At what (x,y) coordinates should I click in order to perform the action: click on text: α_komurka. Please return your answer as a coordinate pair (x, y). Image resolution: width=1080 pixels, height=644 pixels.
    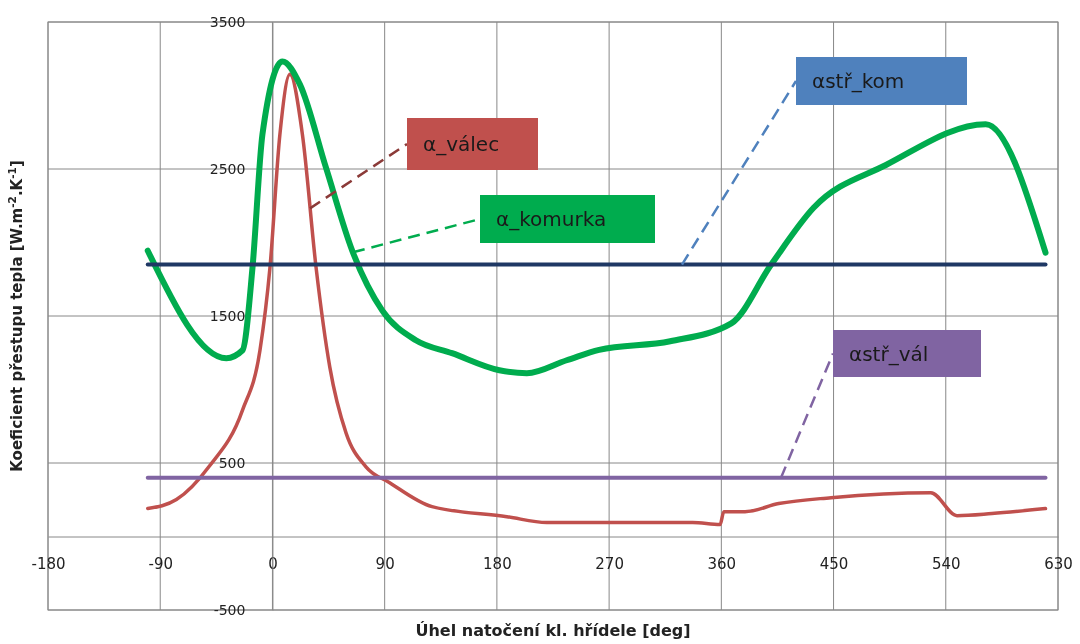
    Looking at the image, I should click on (551, 219).